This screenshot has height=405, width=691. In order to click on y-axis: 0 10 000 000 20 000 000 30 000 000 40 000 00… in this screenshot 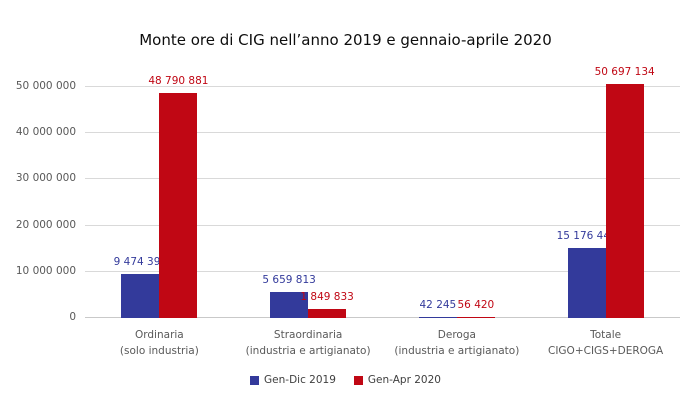, I will do `click(38, 201)`.